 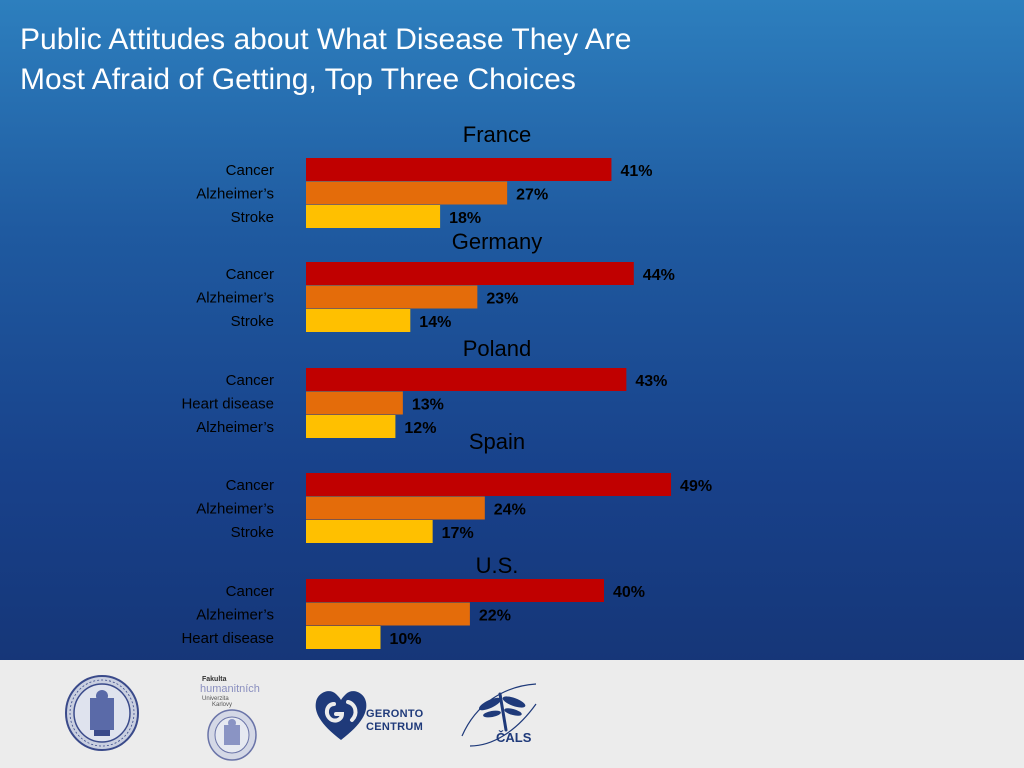 I want to click on data-label: 27%, so click(x=532, y=195).